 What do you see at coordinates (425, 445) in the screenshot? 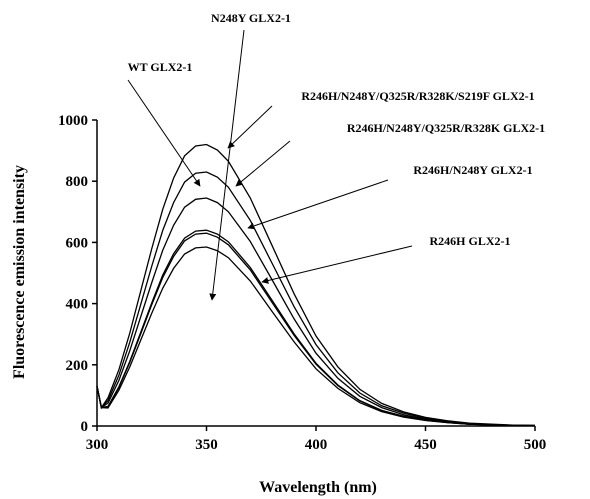
I see `x-tick-label: 450` at bounding box center [425, 445].